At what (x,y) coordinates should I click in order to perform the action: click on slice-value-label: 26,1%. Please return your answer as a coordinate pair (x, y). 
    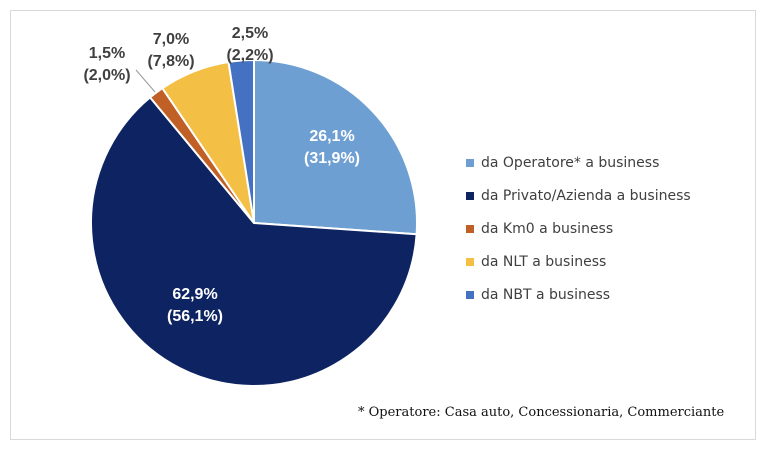
    Looking at the image, I should click on (331, 136).